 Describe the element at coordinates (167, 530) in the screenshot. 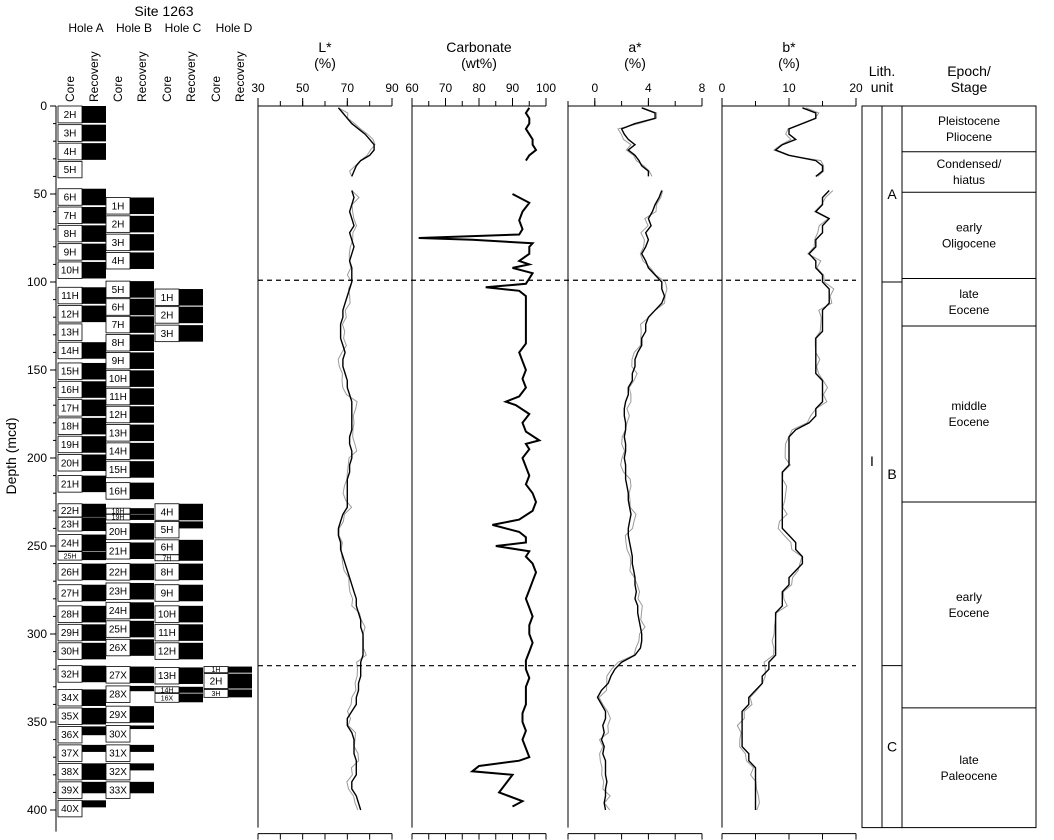

I see `core-label: 5H` at that location.